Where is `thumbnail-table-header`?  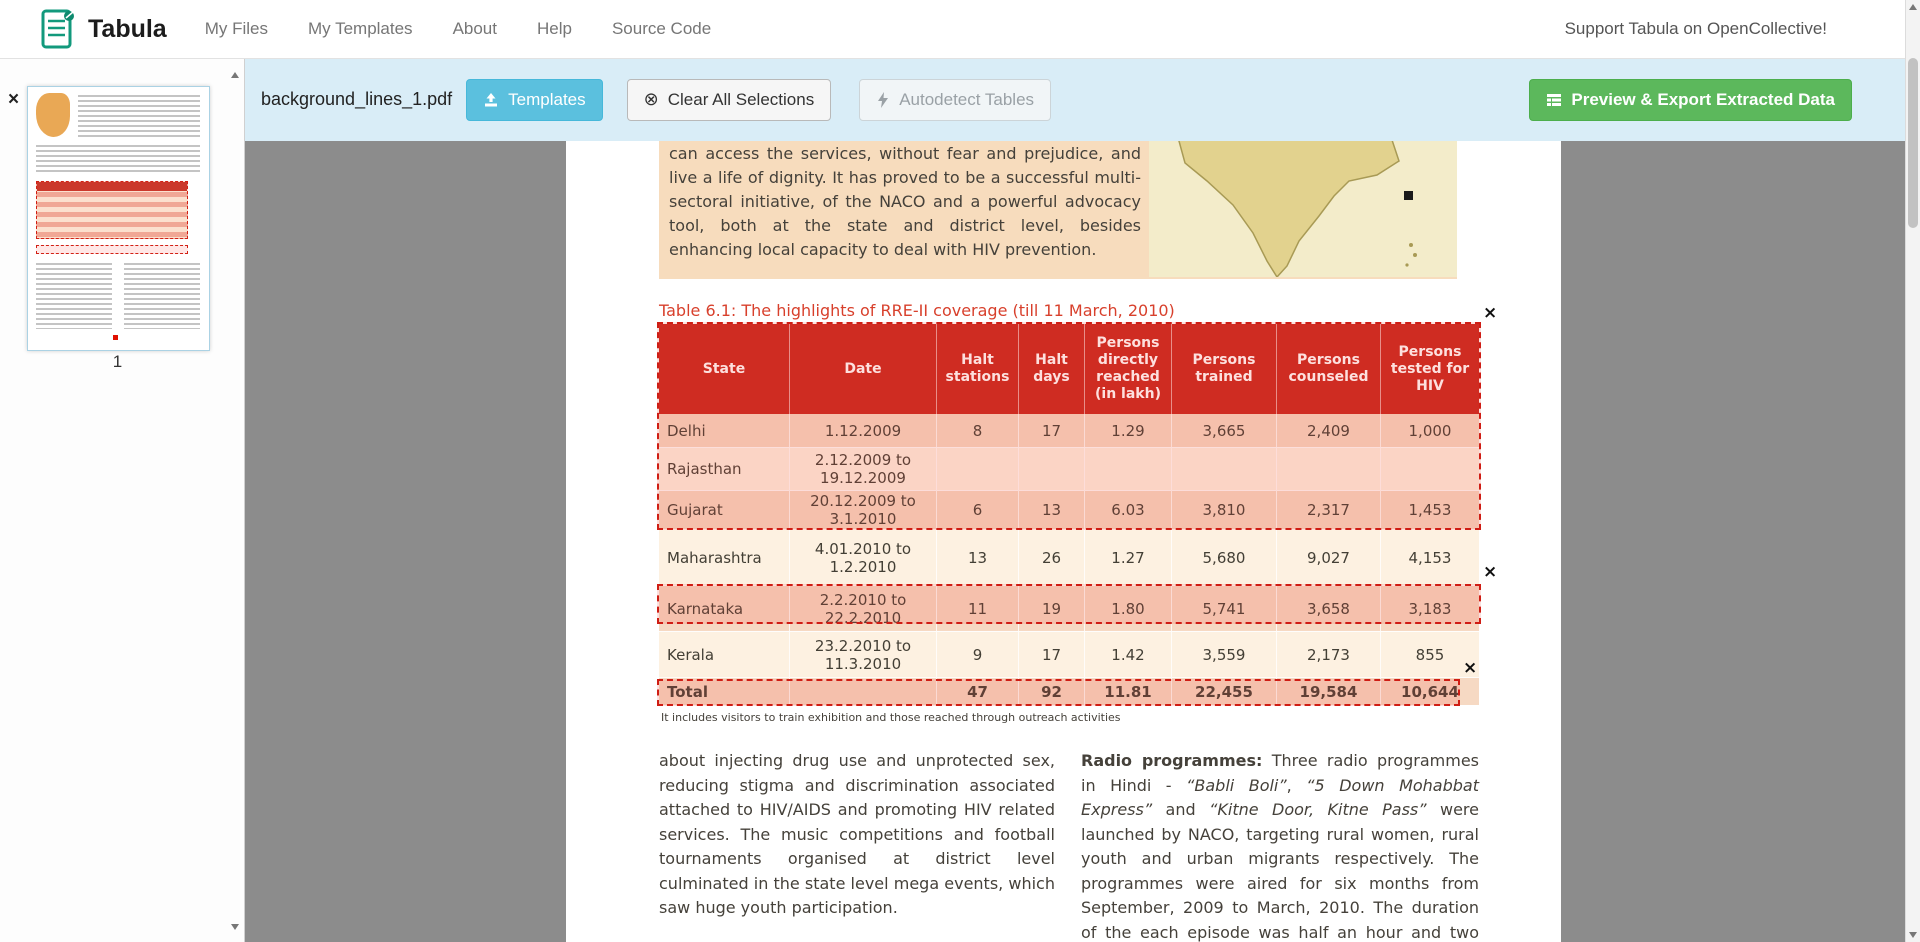
thumbnail-table-header is located at coordinates (112, 186).